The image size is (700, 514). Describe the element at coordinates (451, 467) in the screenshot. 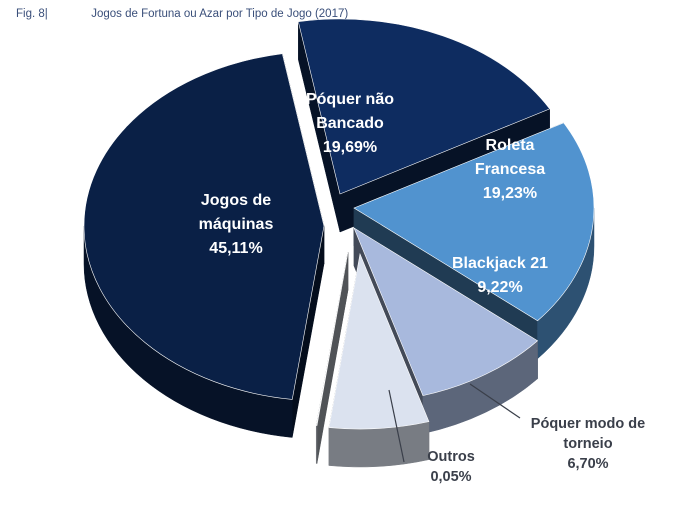

I see `slice-label-outros: Outros 0,05%` at that location.